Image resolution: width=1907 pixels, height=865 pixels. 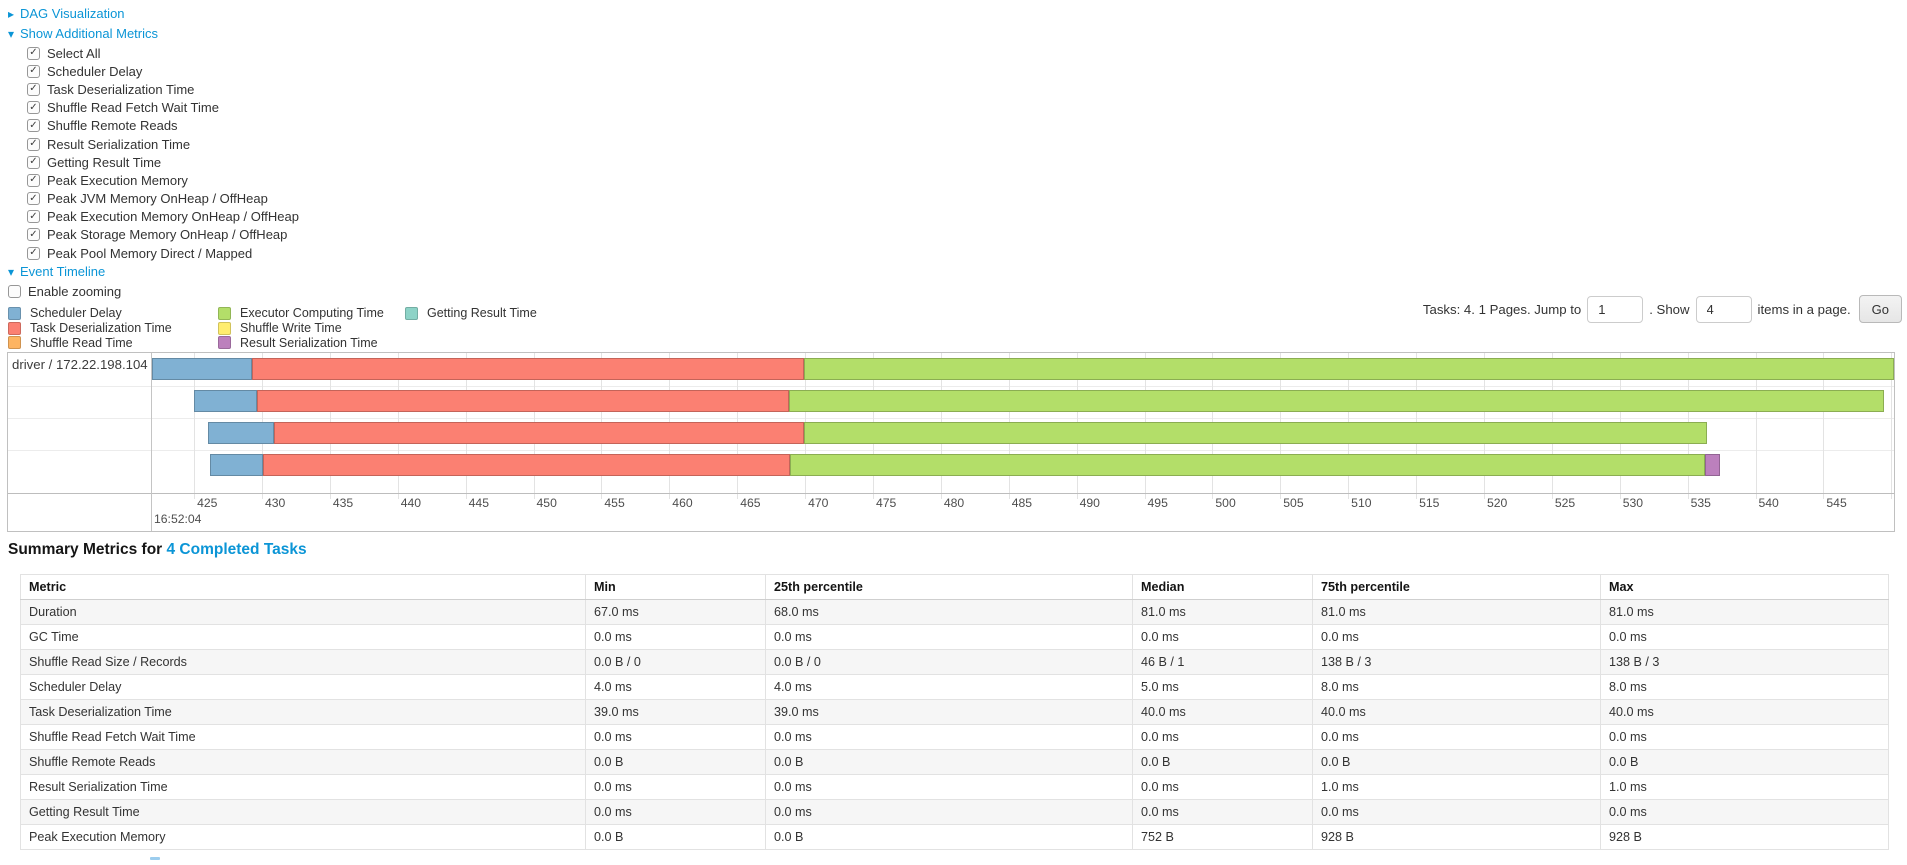 What do you see at coordinates (153, 14) in the screenshot?
I see `dag-visualization-toggle: ▸ DAG Visualization` at bounding box center [153, 14].